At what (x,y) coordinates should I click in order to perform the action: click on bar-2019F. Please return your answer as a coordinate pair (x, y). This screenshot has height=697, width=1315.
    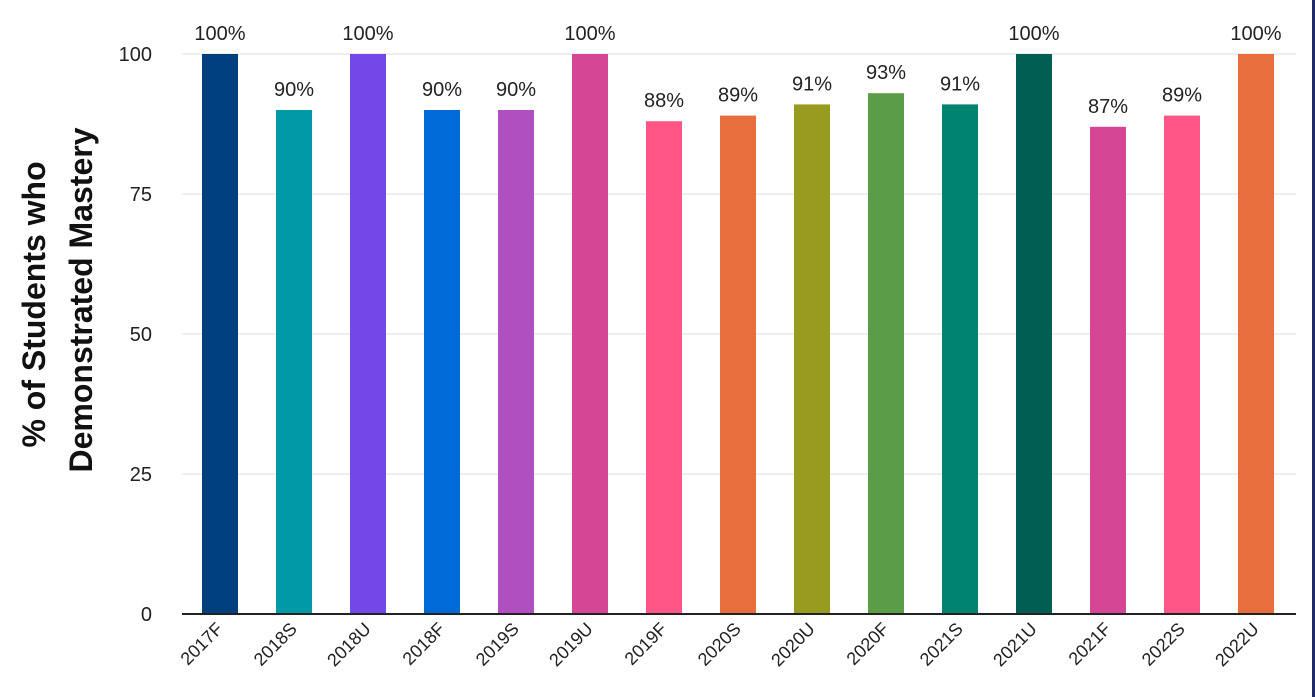
    Looking at the image, I should click on (664, 367).